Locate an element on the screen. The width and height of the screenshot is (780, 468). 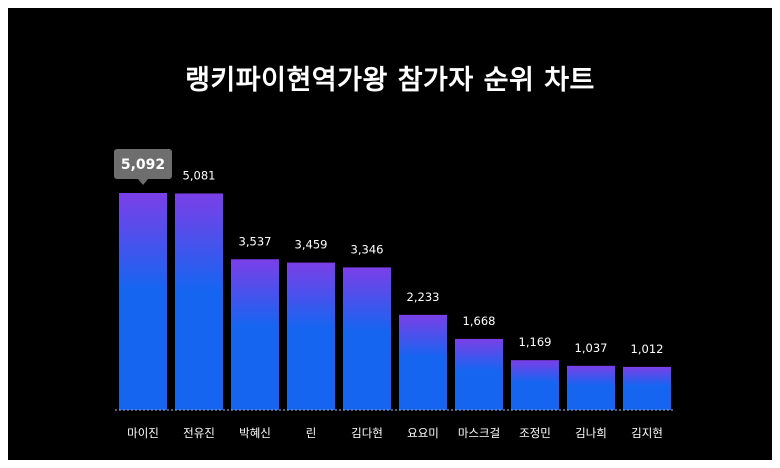
value-label: 5,092 is located at coordinates (143, 165).